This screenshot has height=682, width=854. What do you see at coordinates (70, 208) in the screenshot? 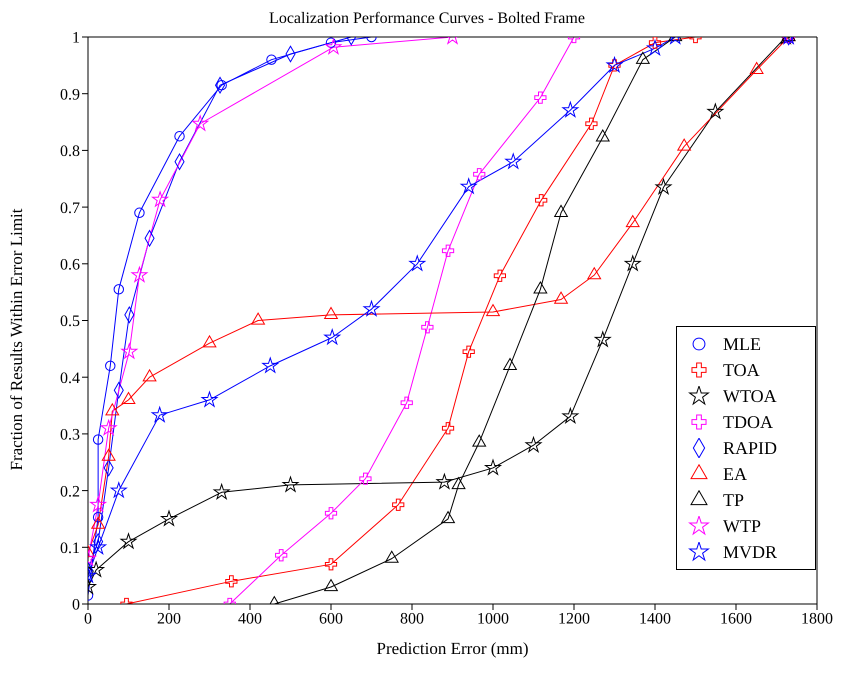
I see `y-tick-label: 0.7` at bounding box center [70, 208].